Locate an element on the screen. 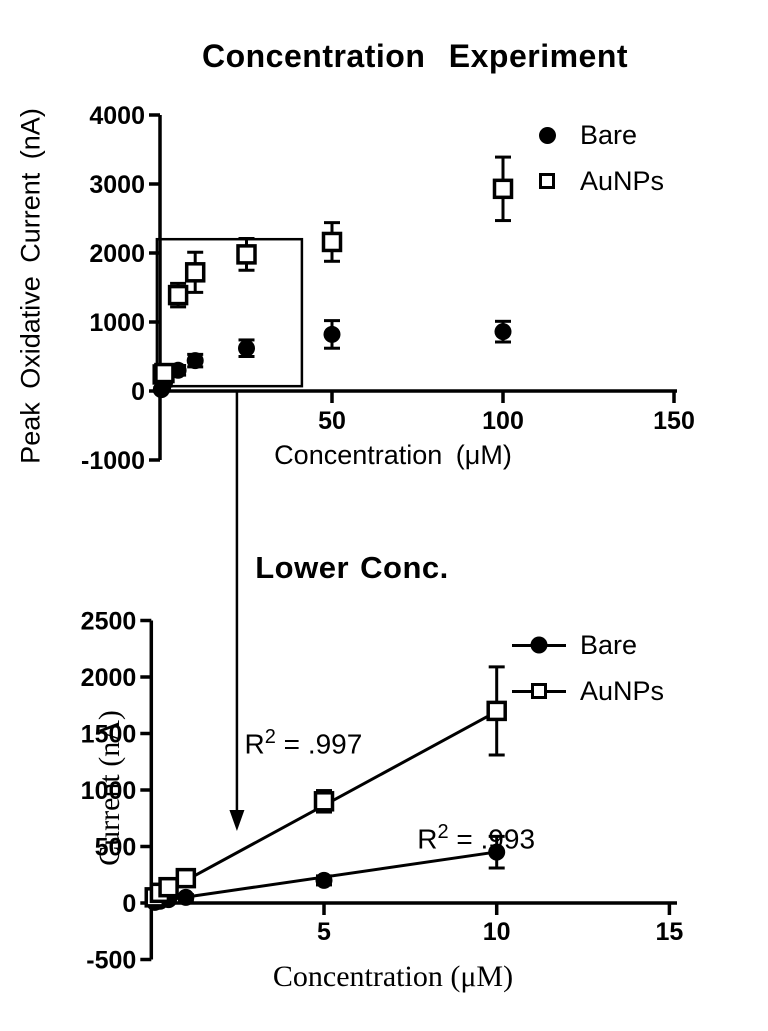  y-tick-label: -500 is located at coordinates (111, 961).